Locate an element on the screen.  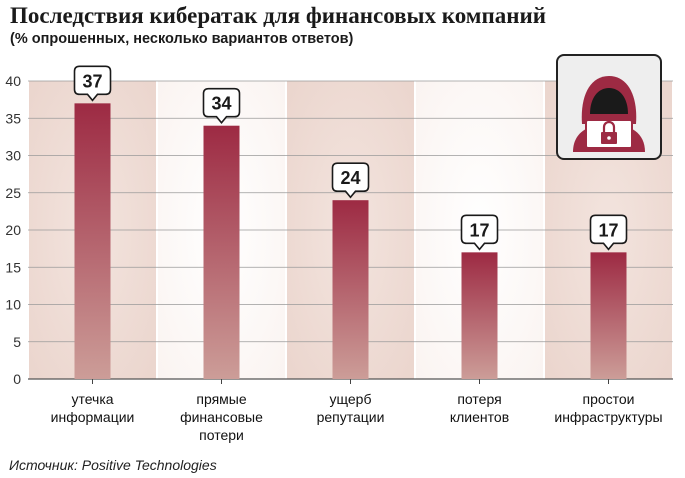
data-label: 37 is located at coordinates (92, 81).